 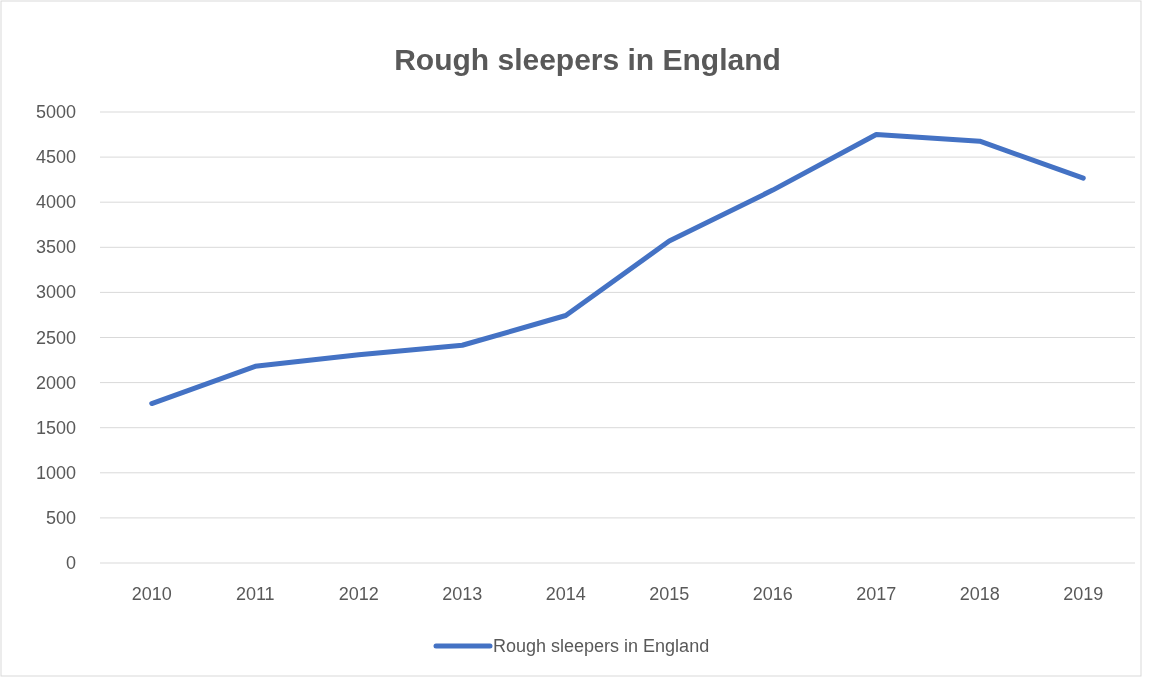 What do you see at coordinates (151, 594) in the screenshot?
I see `x-tick-label: 2010` at bounding box center [151, 594].